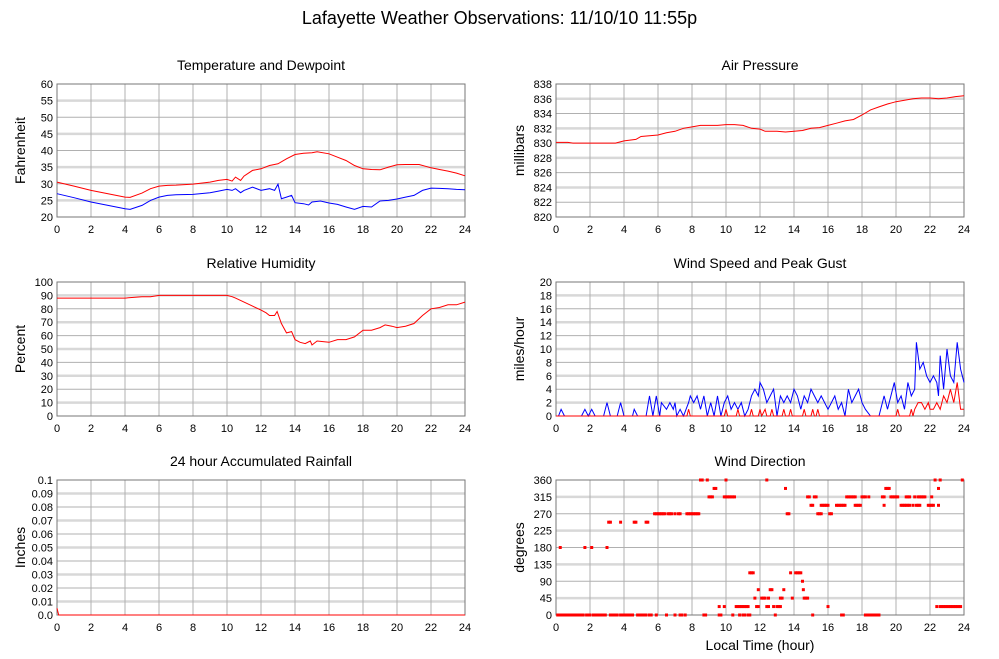  I want to click on series-line-relative-humidity, so click(261, 320).